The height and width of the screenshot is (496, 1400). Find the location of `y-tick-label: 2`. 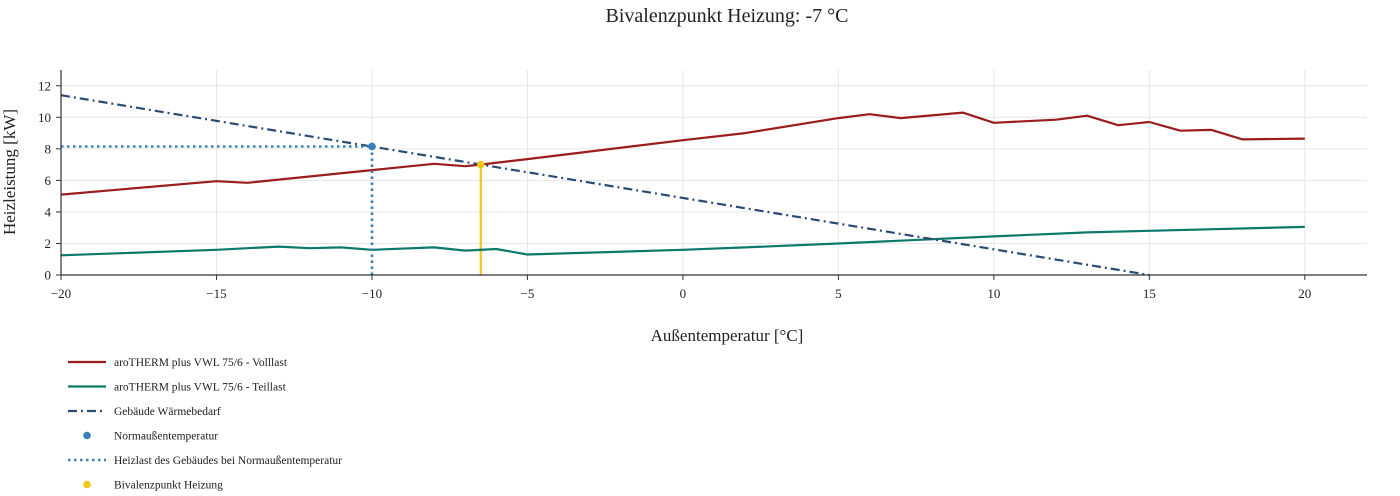

y-tick-label: 2 is located at coordinates (48, 243).